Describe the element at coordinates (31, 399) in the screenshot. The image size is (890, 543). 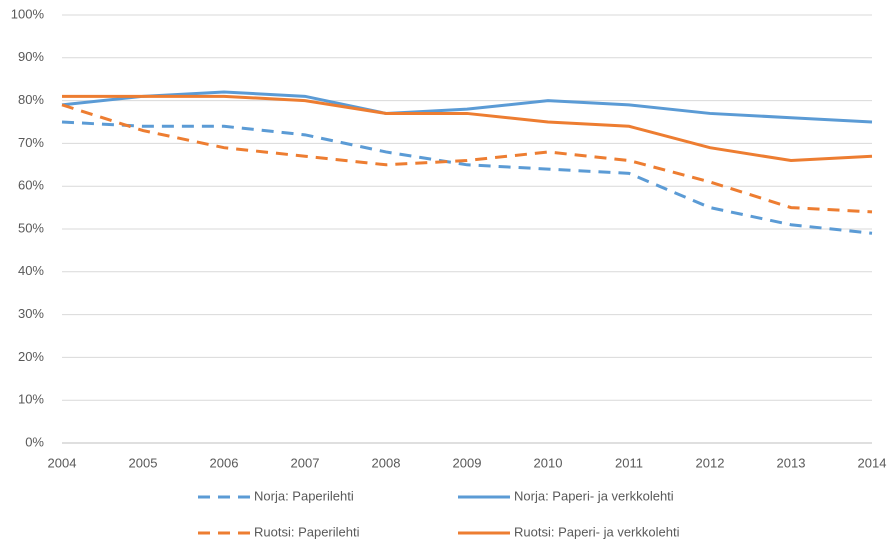
I see `y-tick-label: 10%` at that location.